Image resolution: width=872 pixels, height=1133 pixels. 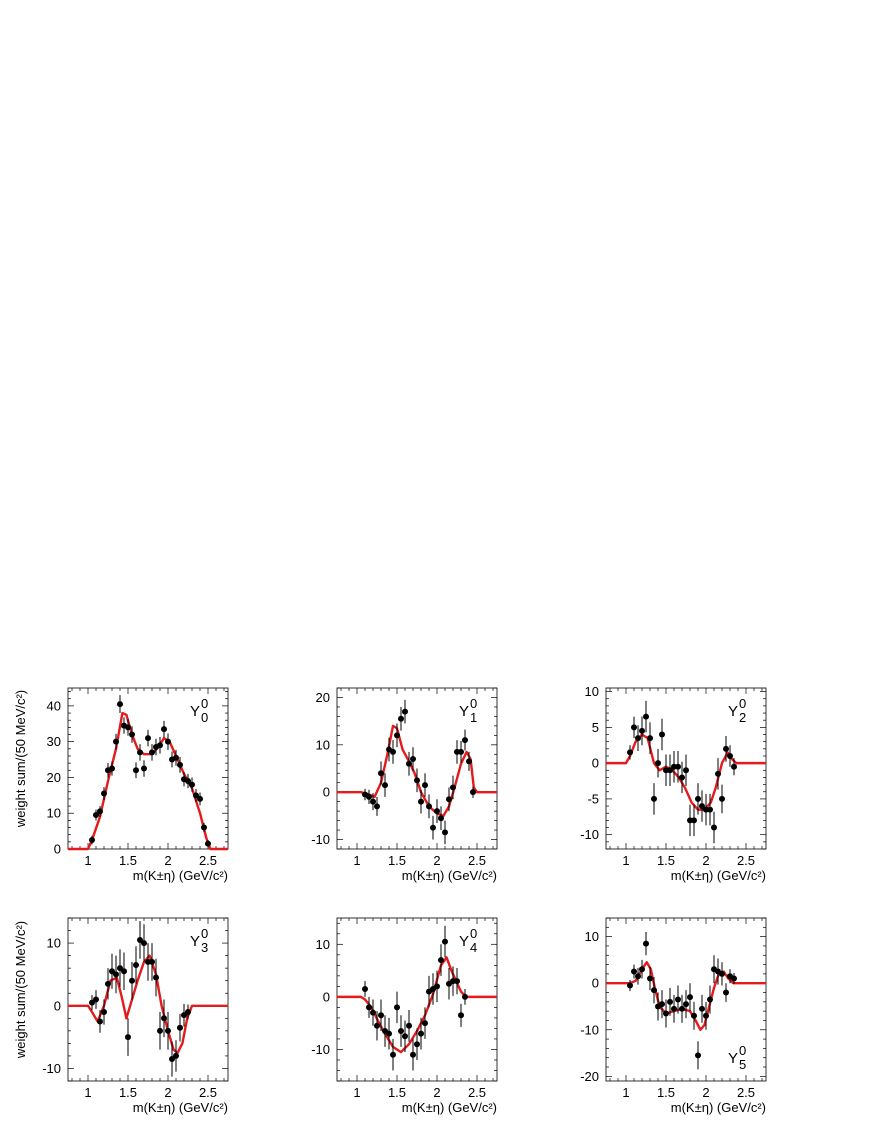 What do you see at coordinates (592, 691) in the screenshot?
I see `y-tick-label: 10` at bounding box center [592, 691].